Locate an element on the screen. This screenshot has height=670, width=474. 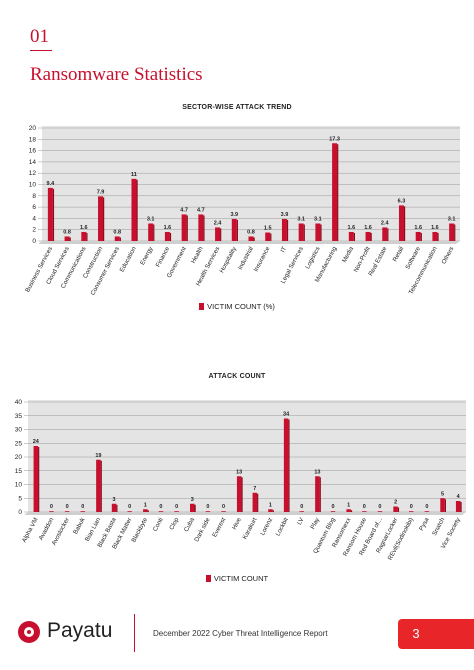
x-tick-label: Others is located at coordinates (448, 256).